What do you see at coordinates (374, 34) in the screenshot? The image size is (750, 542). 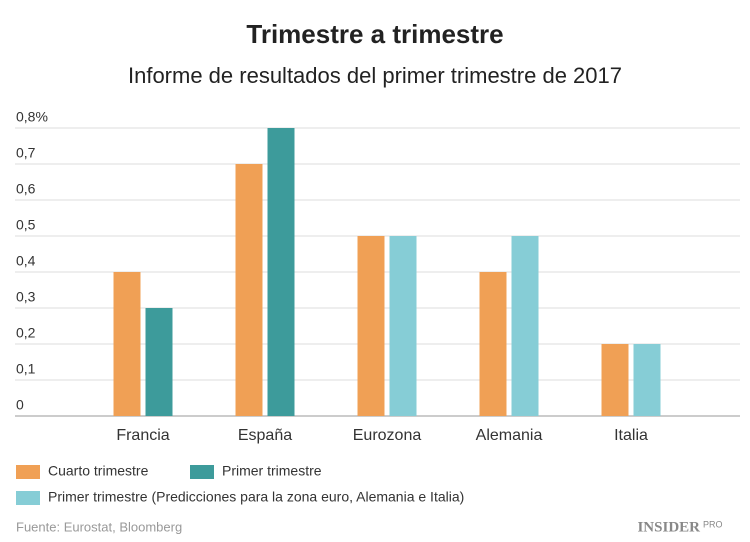 I see `chart-title: Trimestre a trimestre` at bounding box center [374, 34].